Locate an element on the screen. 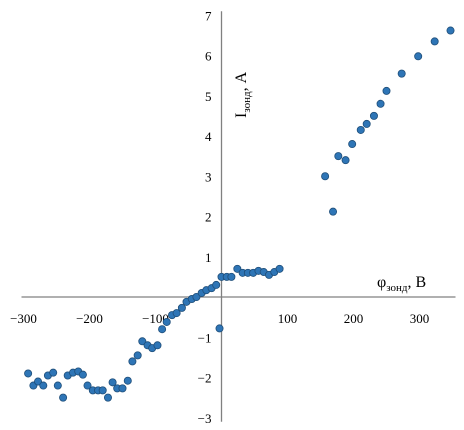  x-axis-title: φзонд, В is located at coordinates (401, 284).